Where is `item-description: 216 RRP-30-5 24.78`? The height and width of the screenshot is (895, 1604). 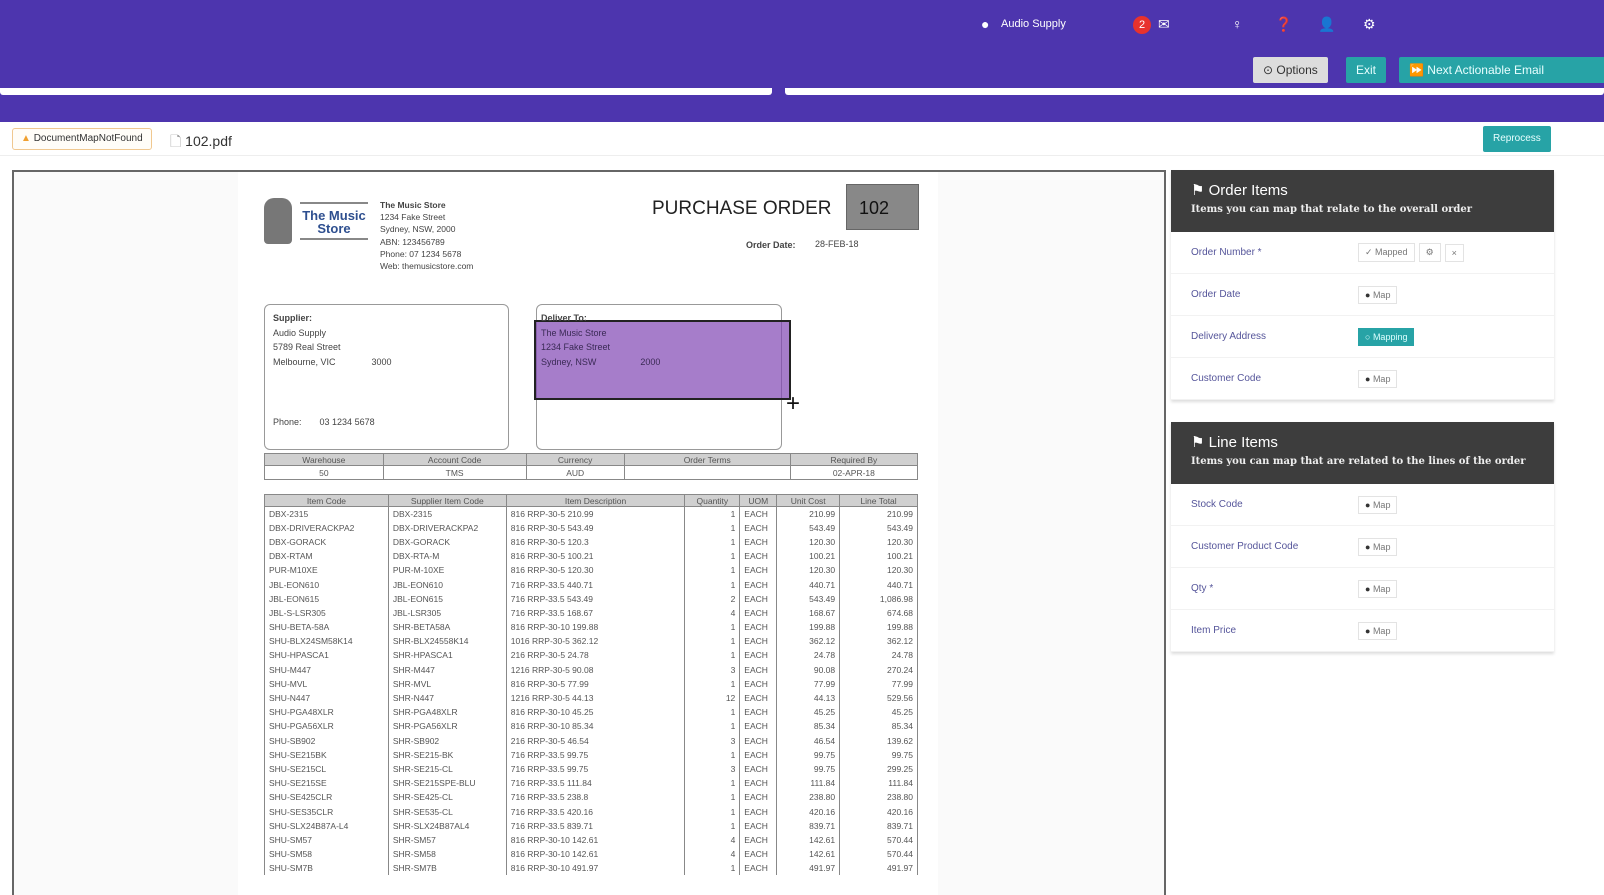 item-description: 216 RRP-30-5 24.78 is located at coordinates (595, 655).